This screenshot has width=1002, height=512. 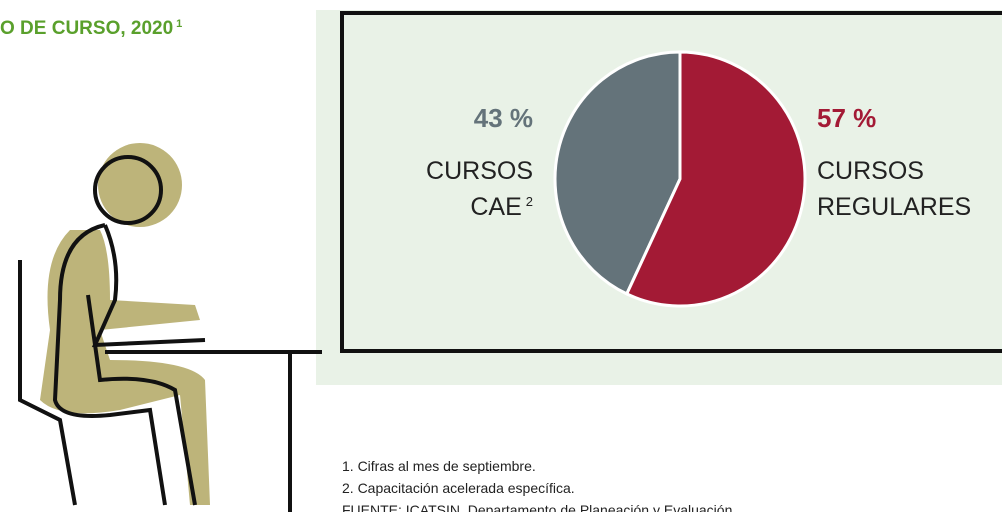 What do you see at coordinates (503, 118) in the screenshot?
I see `value-label: 43 %` at bounding box center [503, 118].